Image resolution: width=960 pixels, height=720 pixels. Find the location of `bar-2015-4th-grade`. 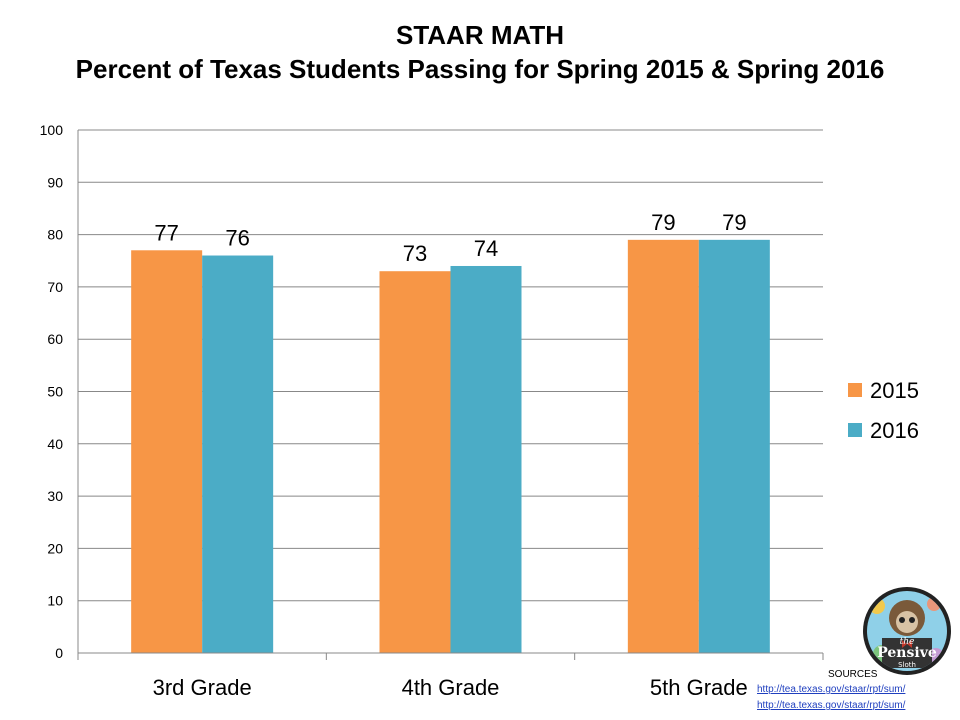

bar-2015-4th-grade is located at coordinates (415, 462).